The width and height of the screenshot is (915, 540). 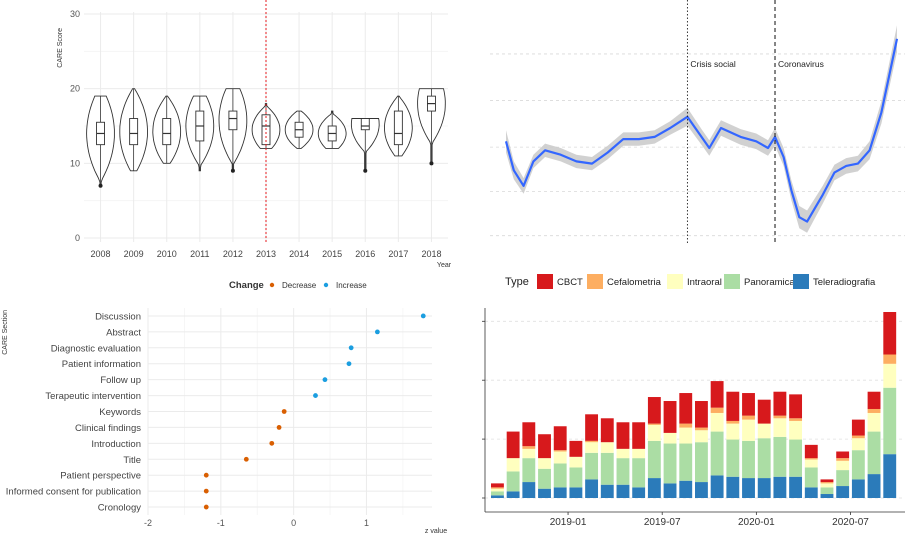 I want to click on legend-dot, so click(x=326, y=285).